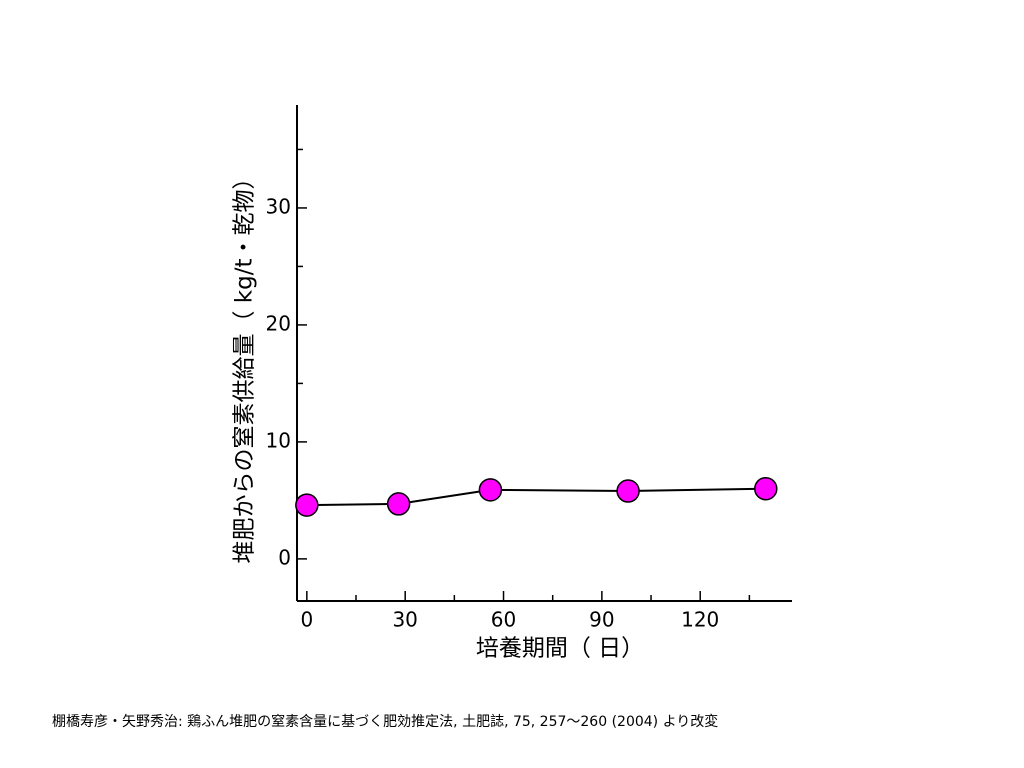 Image resolution: width=1024 pixels, height=768 pixels. What do you see at coordinates (503, 620) in the screenshot?
I see `x-tick-label: 60` at bounding box center [503, 620].